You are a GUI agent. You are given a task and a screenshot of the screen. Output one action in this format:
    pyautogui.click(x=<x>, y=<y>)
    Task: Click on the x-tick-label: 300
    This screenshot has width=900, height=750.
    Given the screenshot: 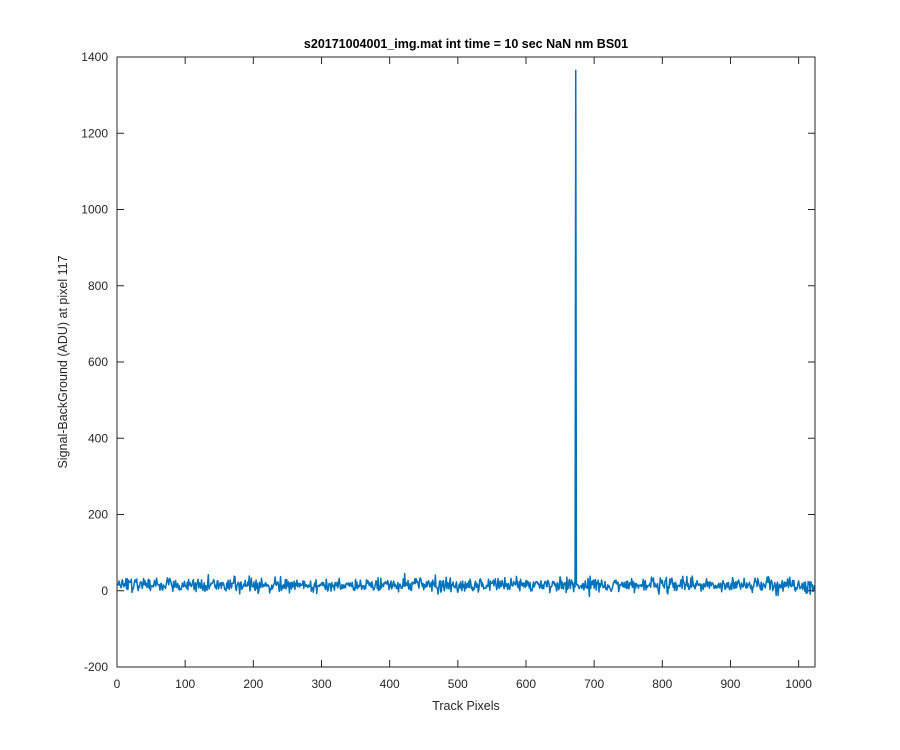 What is the action you would take?
    pyautogui.click(x=321, y=684)
    